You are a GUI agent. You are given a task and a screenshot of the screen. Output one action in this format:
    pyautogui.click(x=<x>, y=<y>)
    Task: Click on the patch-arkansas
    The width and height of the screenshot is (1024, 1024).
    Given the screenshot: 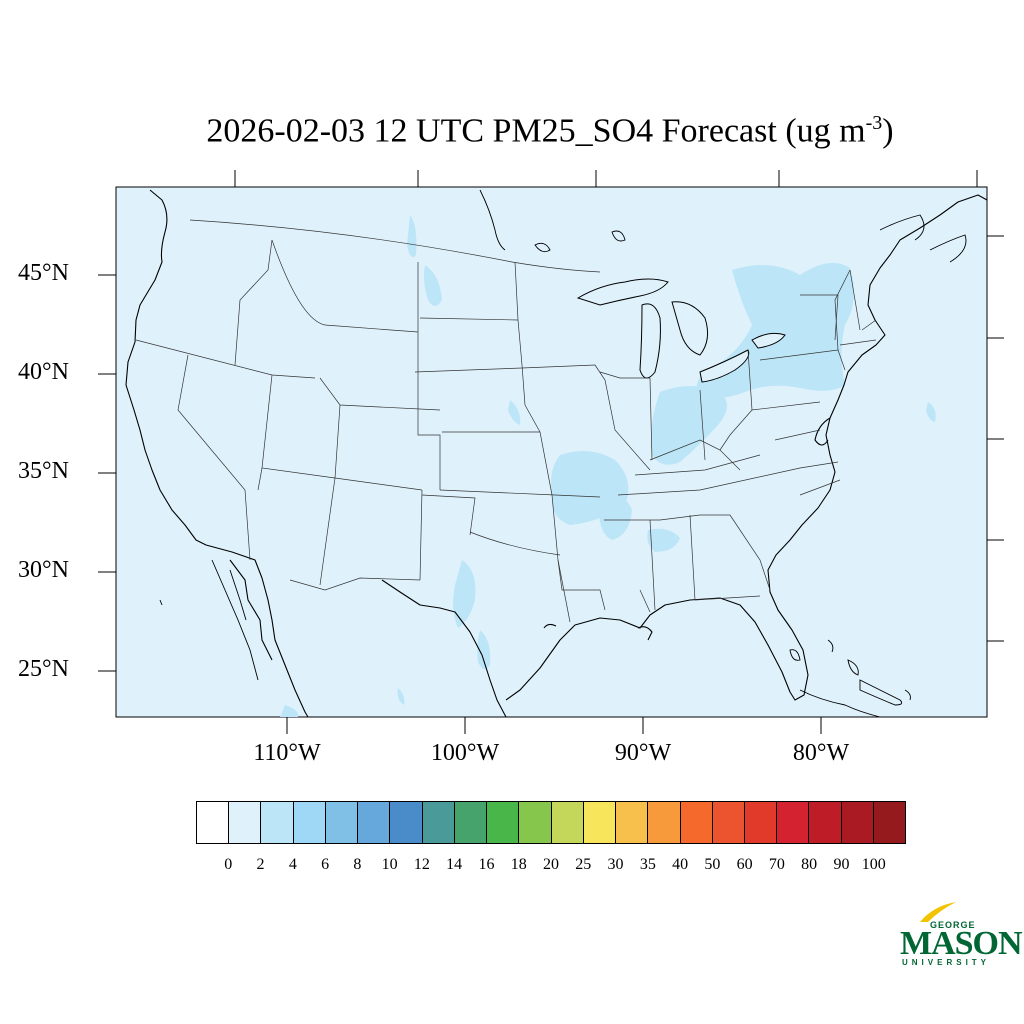 What is the action you would take?
    pyautogui.click(x=615, y=518)
    